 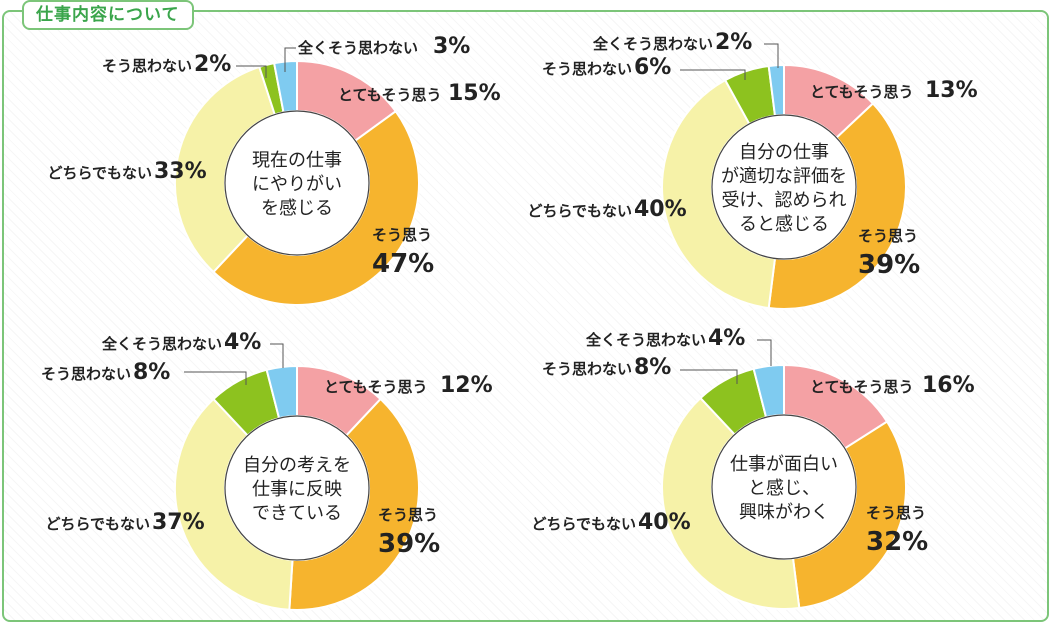 I want to click on panel-title: 仕事内容について, so click(x=108, y=15).